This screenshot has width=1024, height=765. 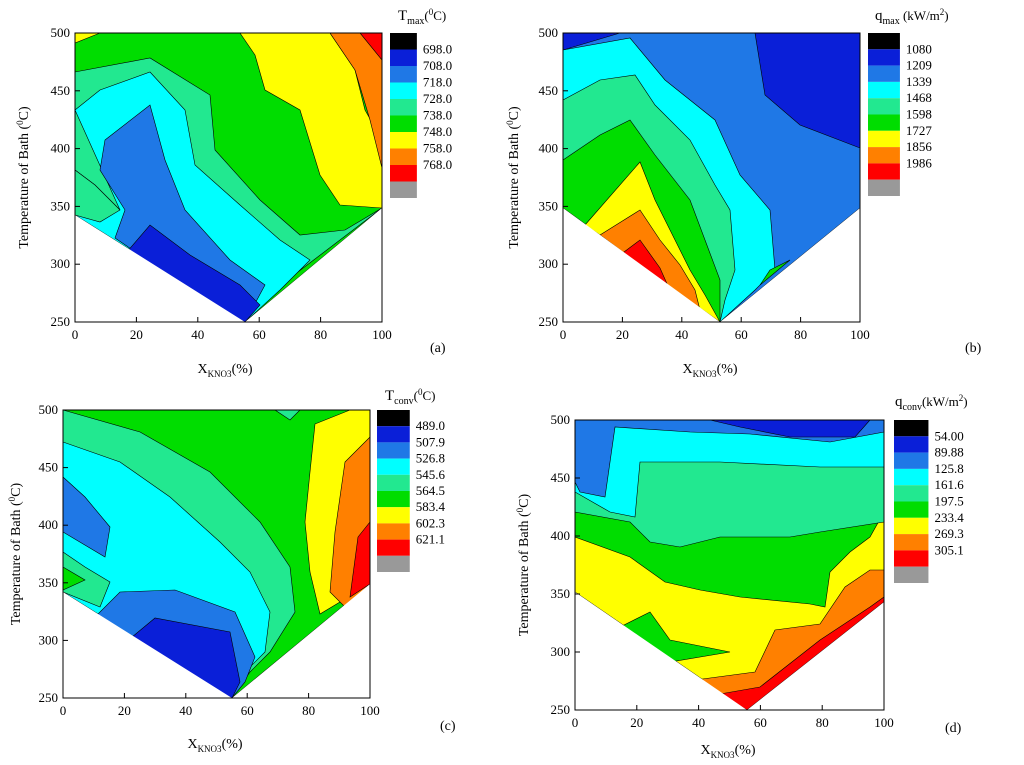 I want to click on legend-title: Tmax(0C), so click(x=422, y=17).